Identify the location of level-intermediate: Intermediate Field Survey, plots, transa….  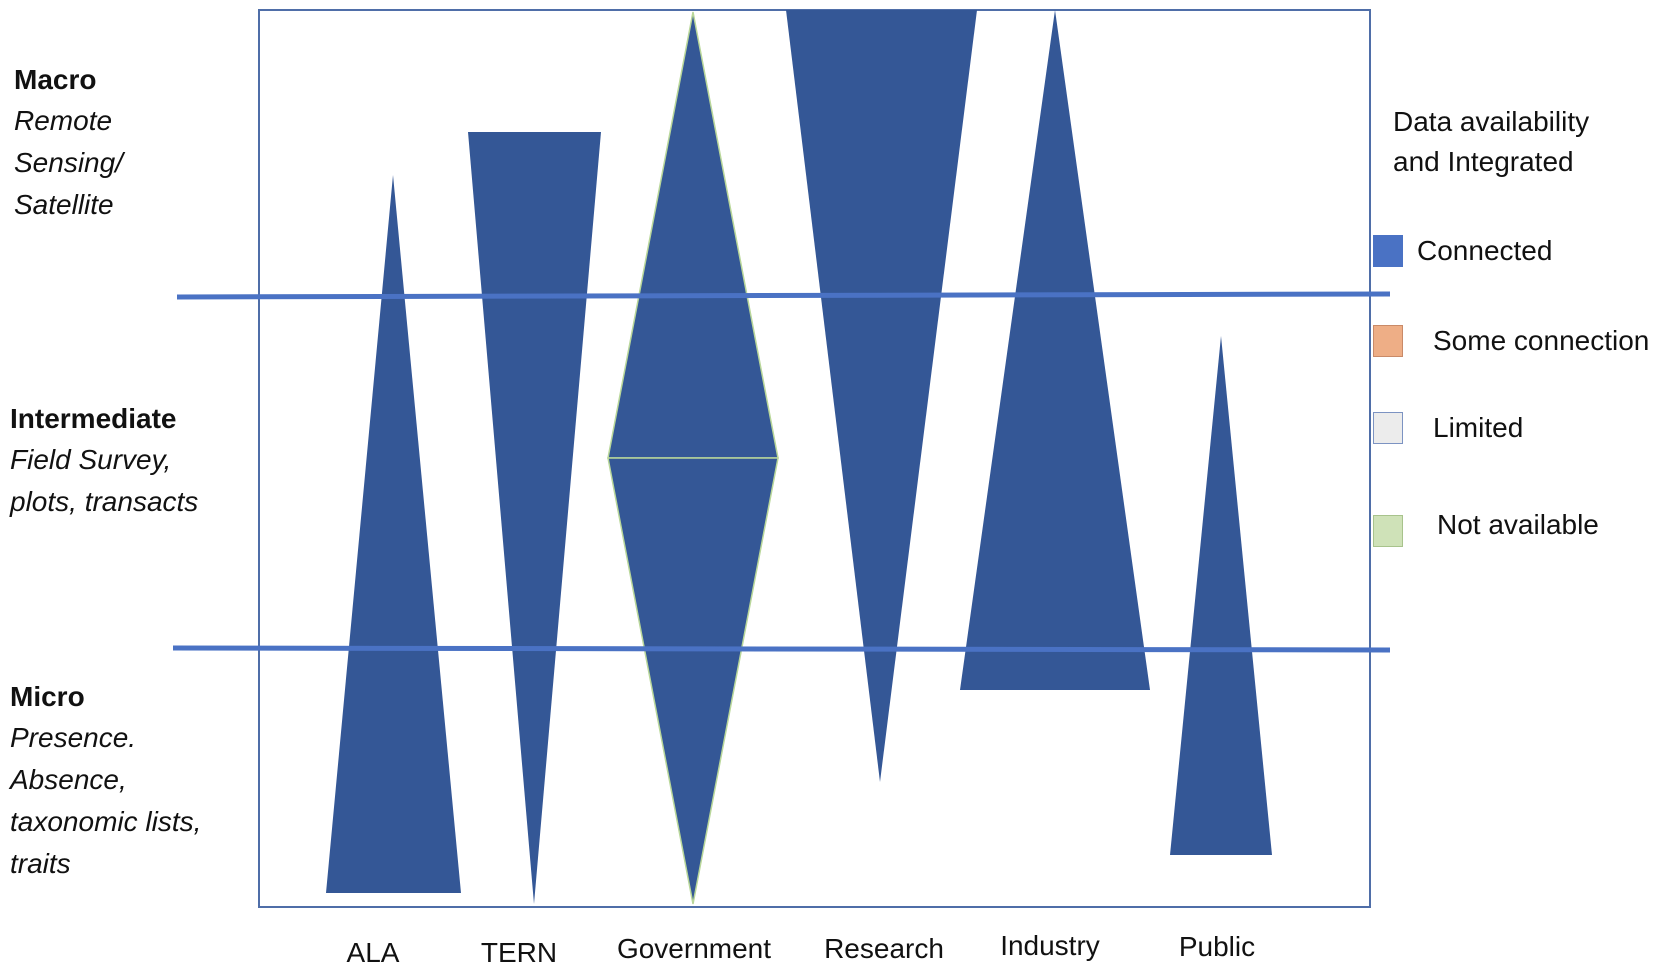
(104, 461).